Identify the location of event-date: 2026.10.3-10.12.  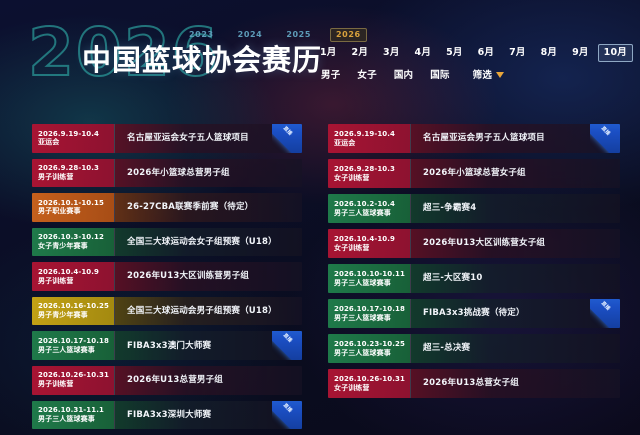
(71, 237).